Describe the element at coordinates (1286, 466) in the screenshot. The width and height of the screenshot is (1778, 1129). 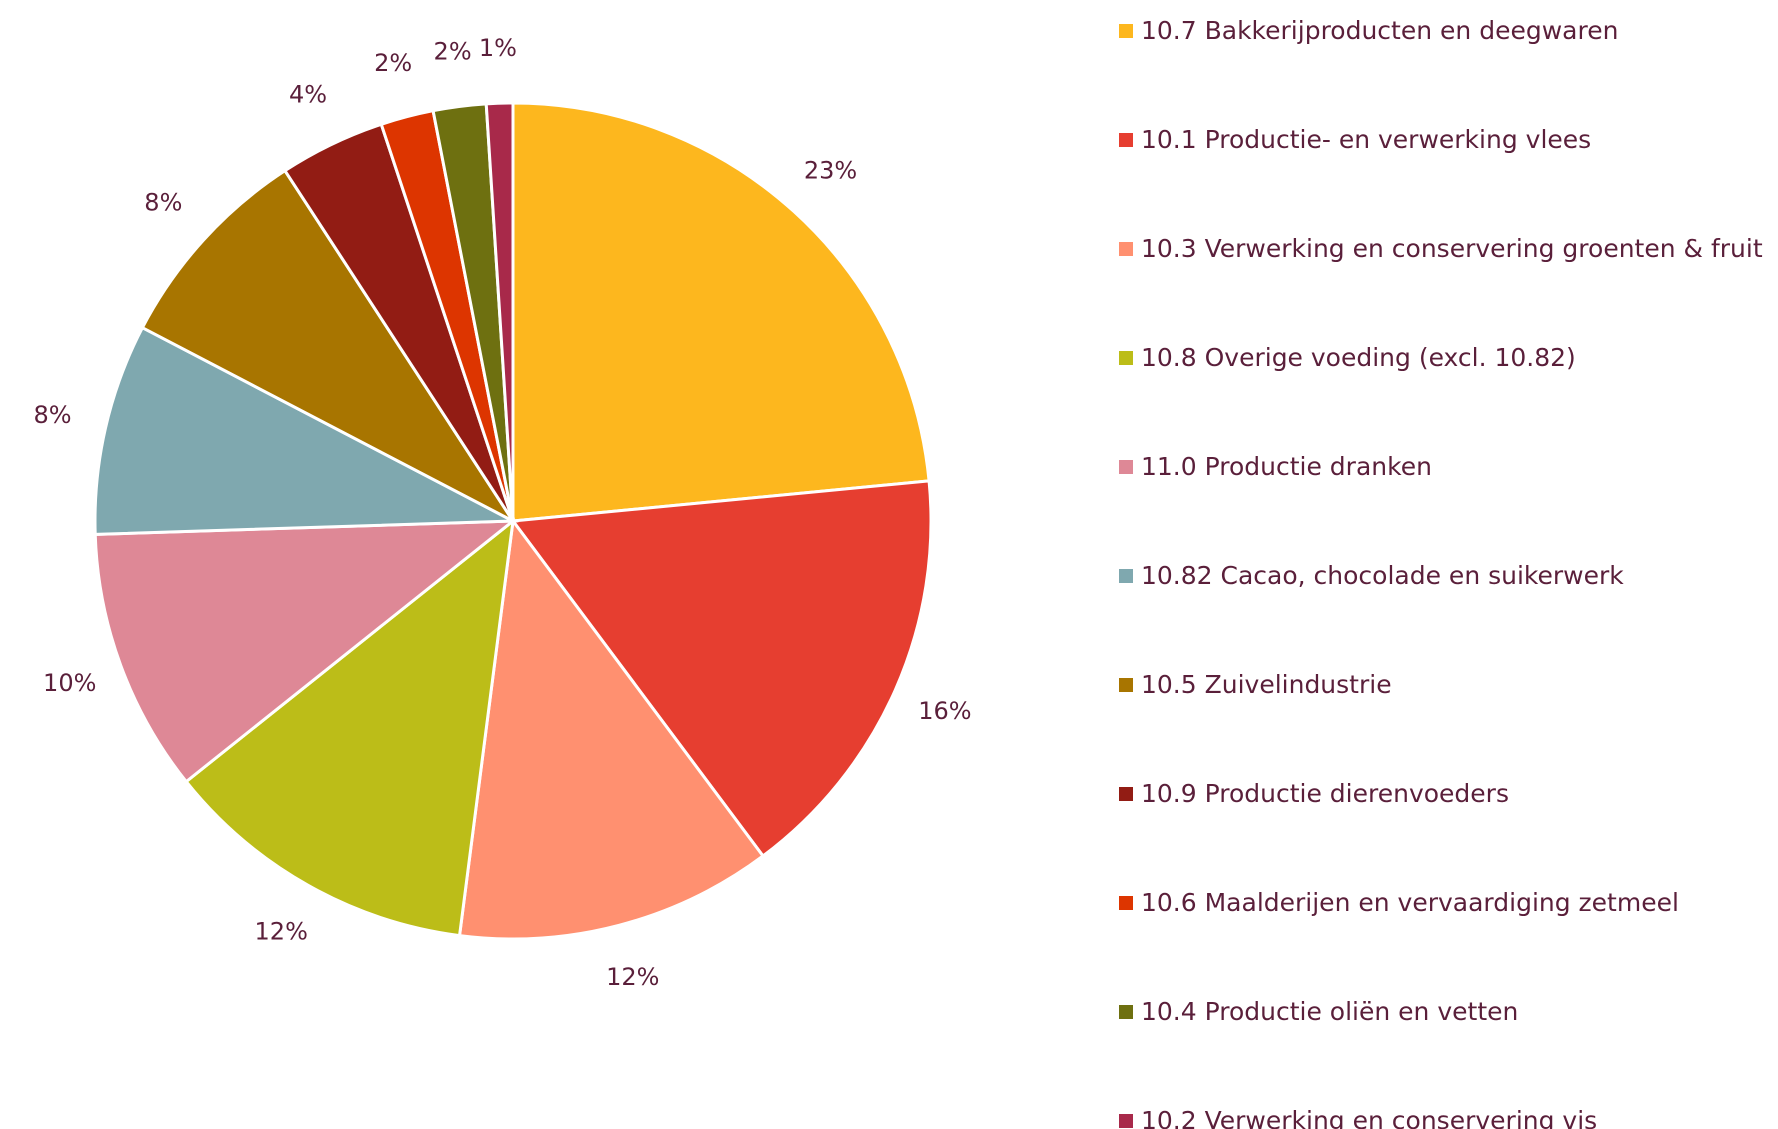
I see `legend-label: 11.0 Productie dranken` at that location.